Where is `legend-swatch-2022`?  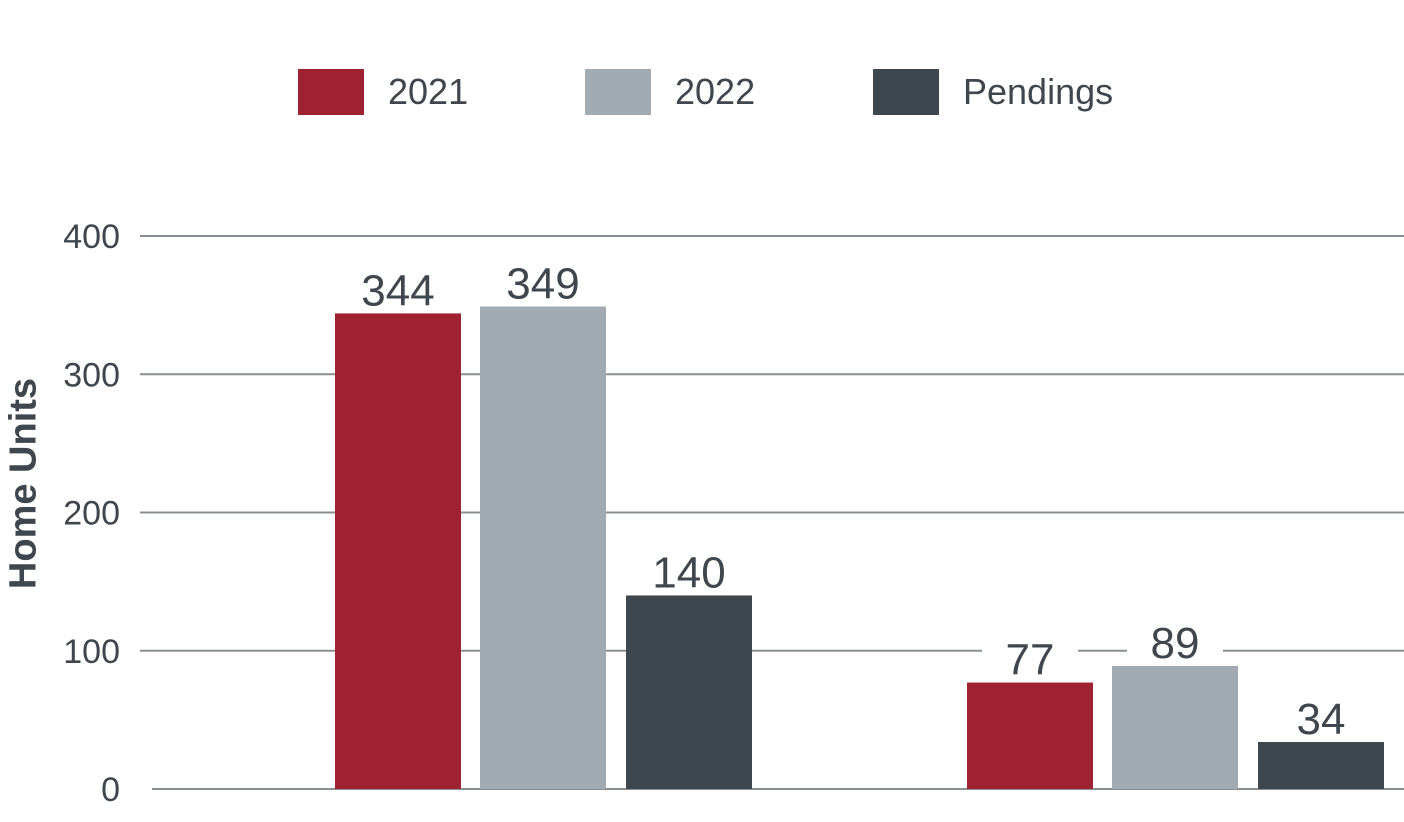 legend-swatch-2022 is located at coordinates (618, 92).